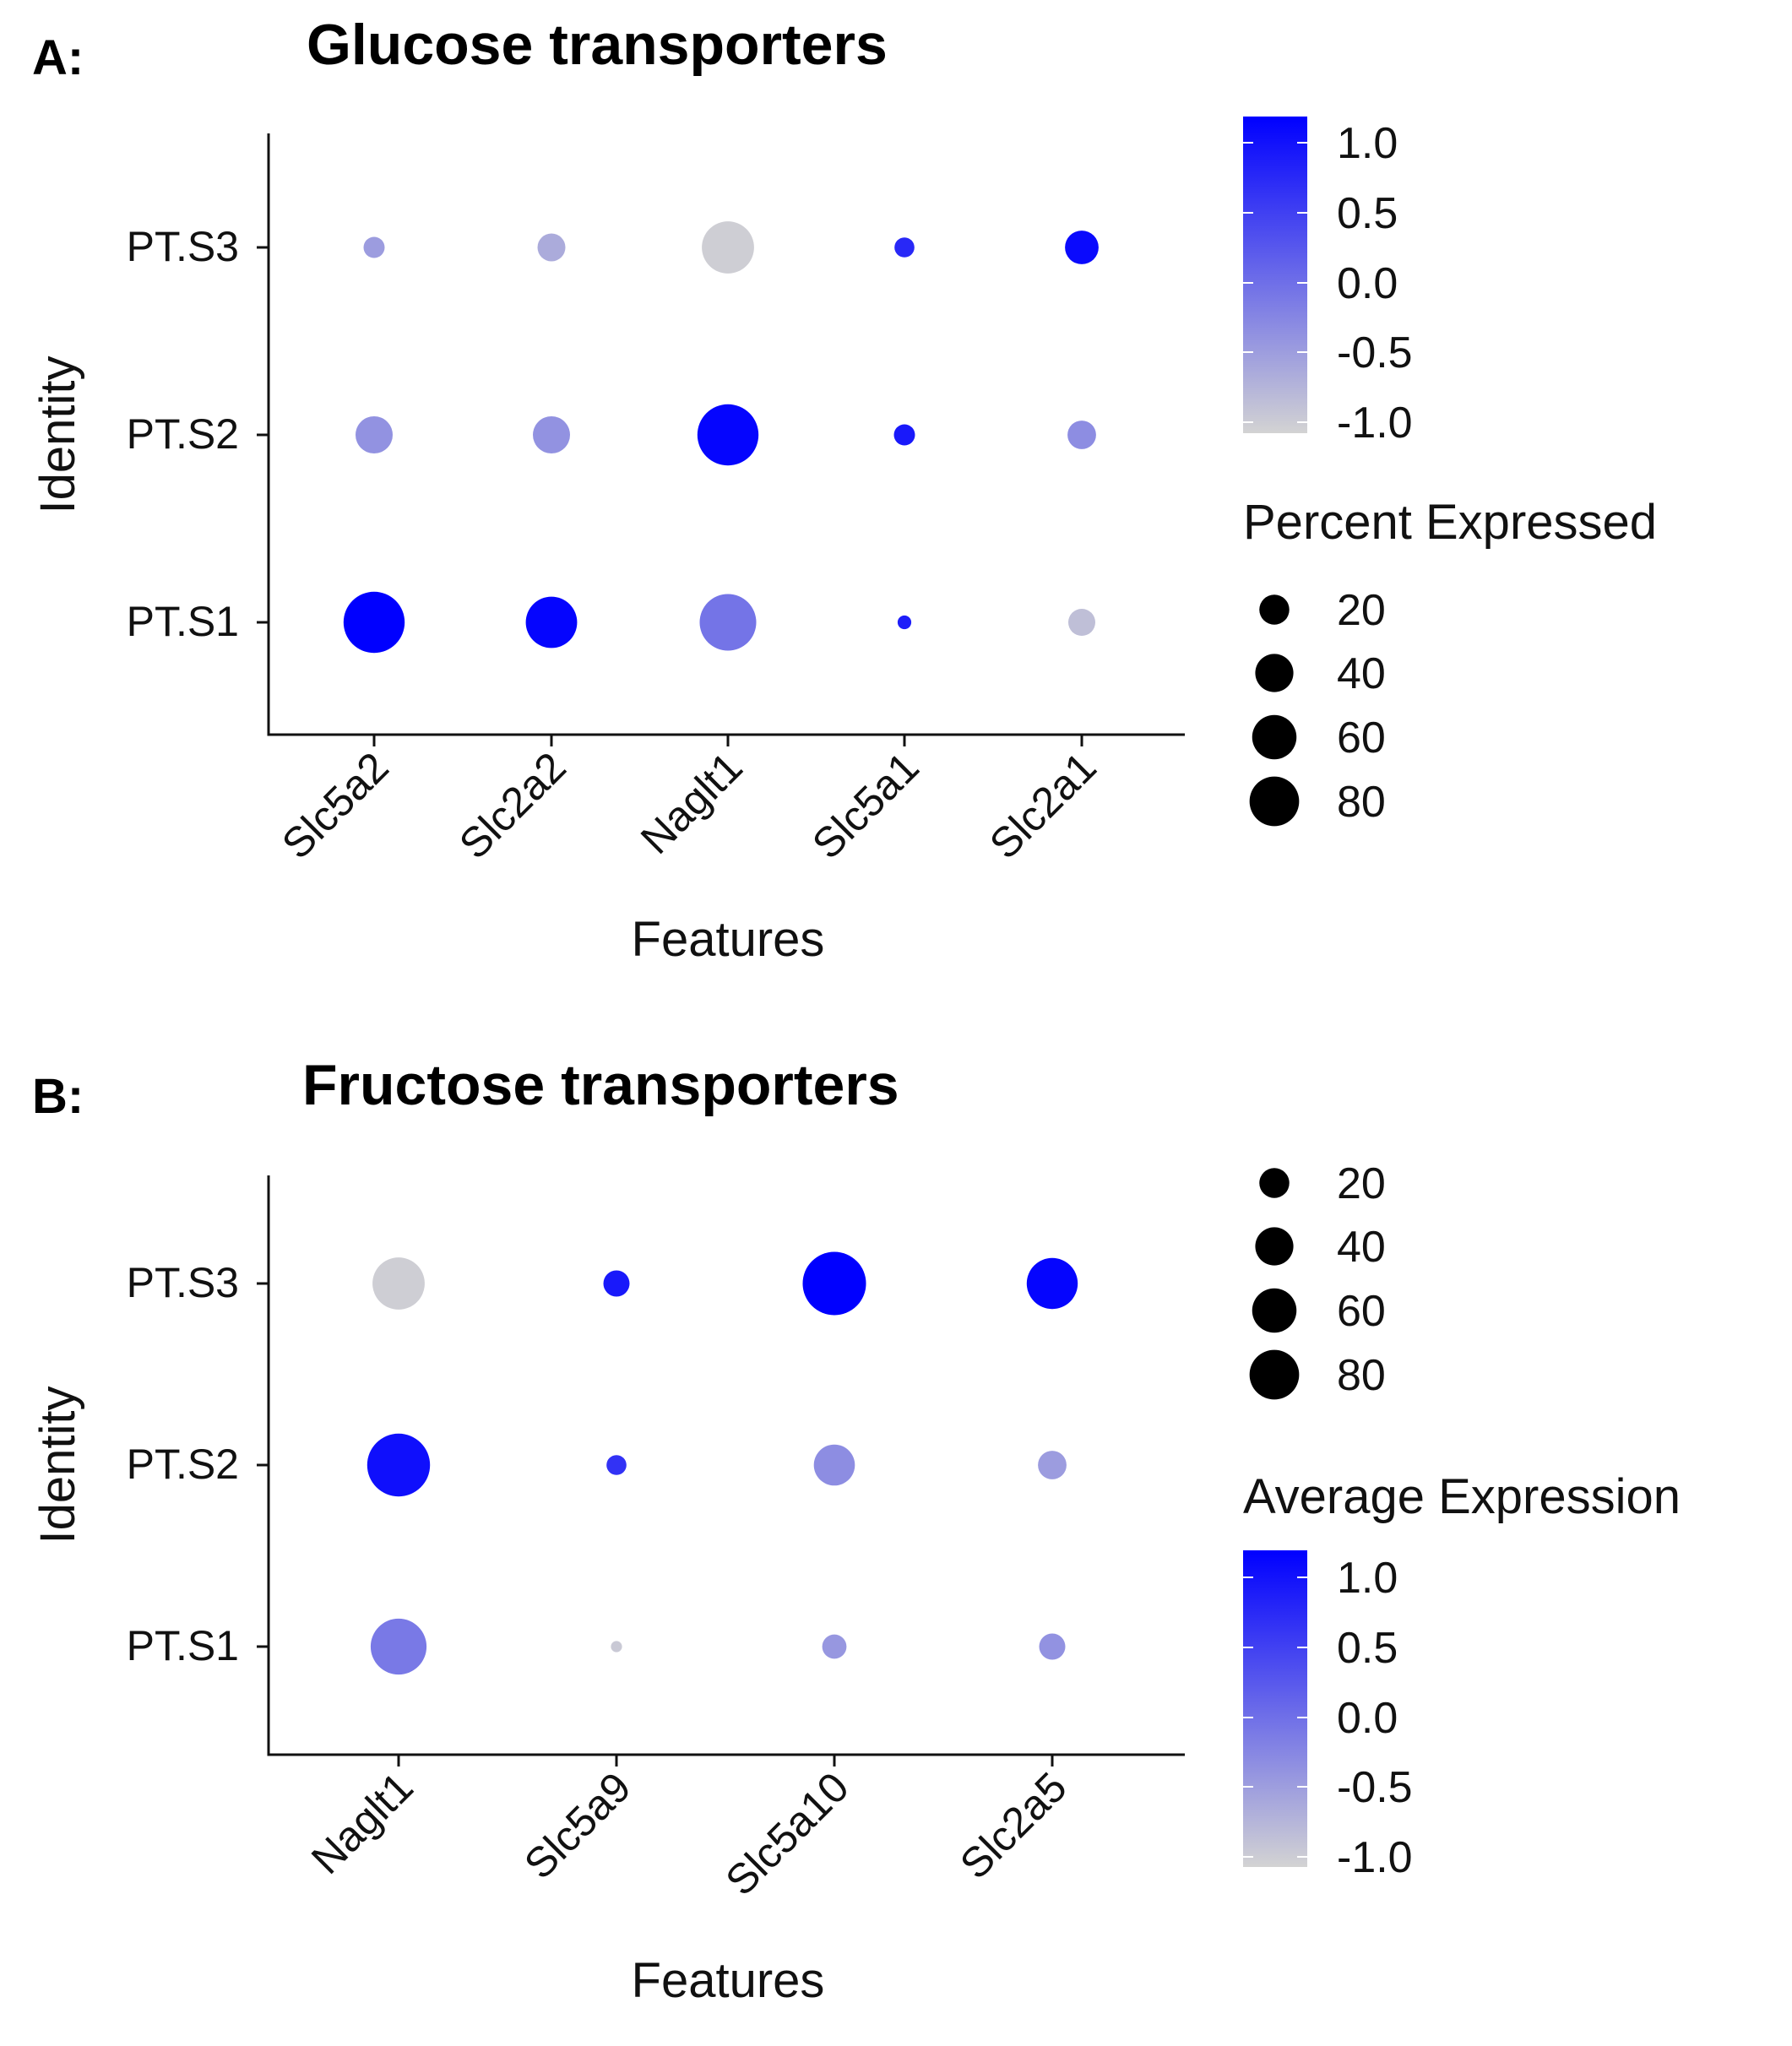 The image size is (1792, 2046). I want to click on panel-a-colorbar, so click(1275, 275).